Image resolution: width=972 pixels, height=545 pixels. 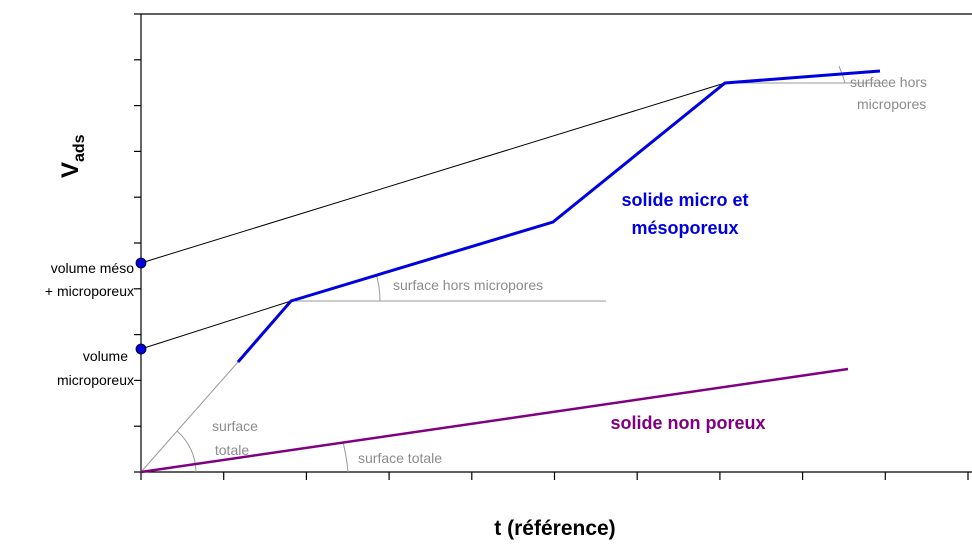 I want to click on point-label: volume, so click(x=105, y=356).